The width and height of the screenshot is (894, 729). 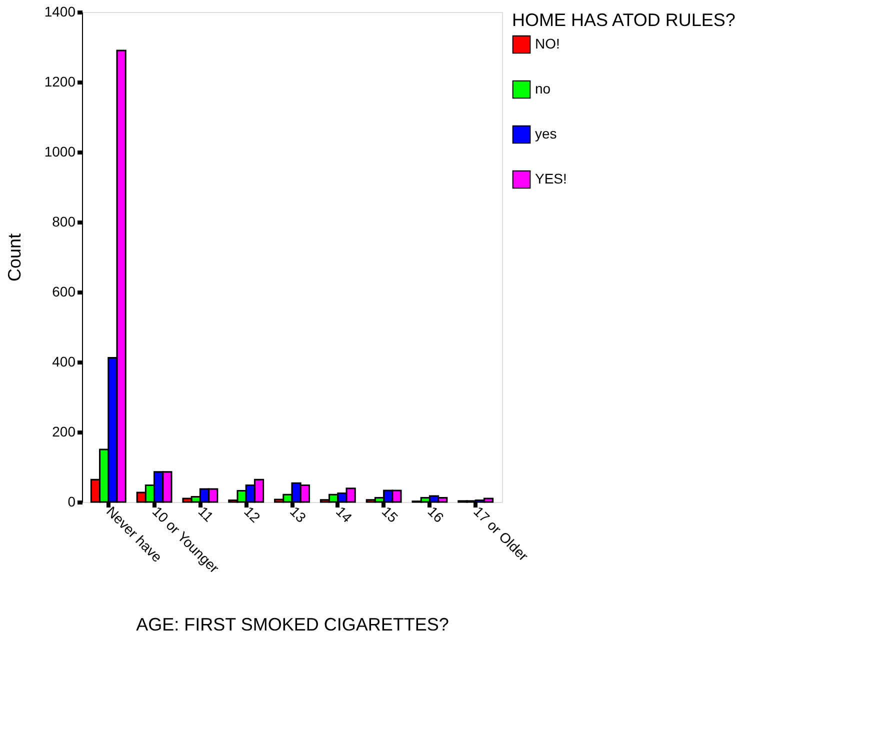 What do you see at coordinates (344, 514) in the screenshot?
I see `x-tick-label: 14` at bounding box center [344, 514].